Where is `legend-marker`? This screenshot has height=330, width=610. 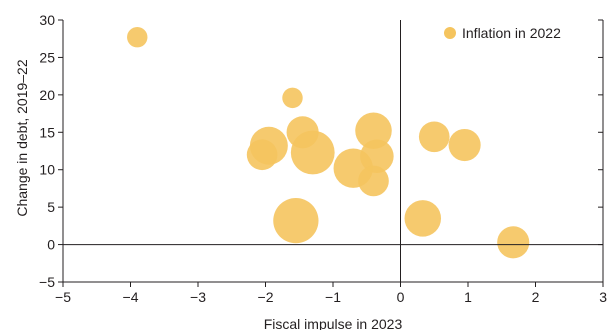
legend-marker is located at coordinates (450, 33).